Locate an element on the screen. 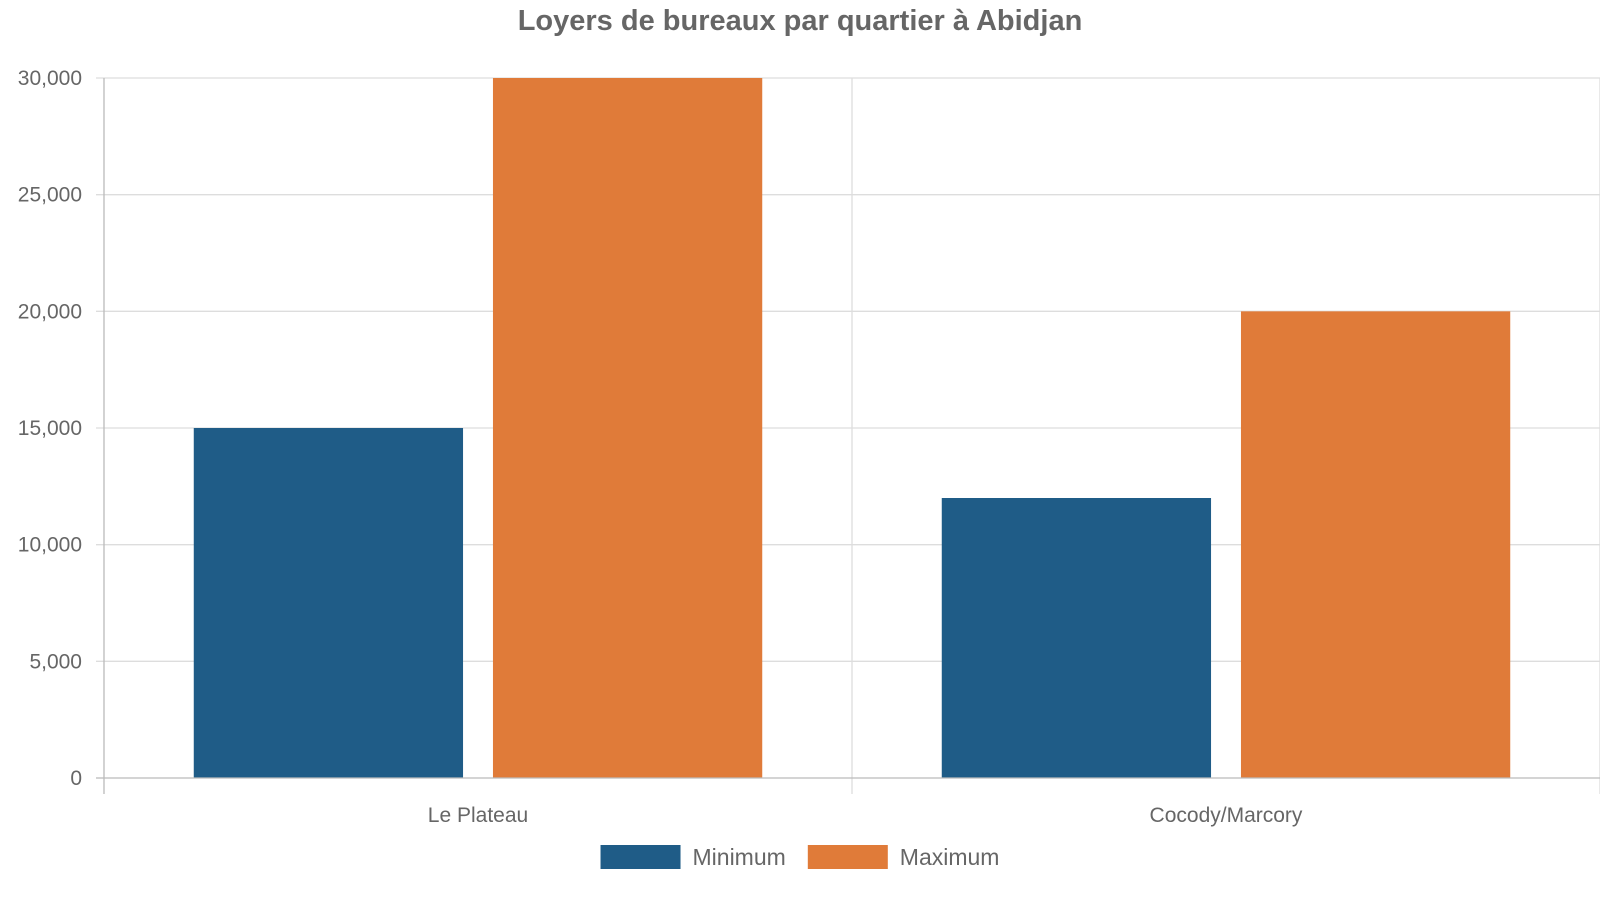 Image resolution: width=1600 pixels, height=900 pixels. legend-label-maximum: Maximum is located at coordinates (950, 857).